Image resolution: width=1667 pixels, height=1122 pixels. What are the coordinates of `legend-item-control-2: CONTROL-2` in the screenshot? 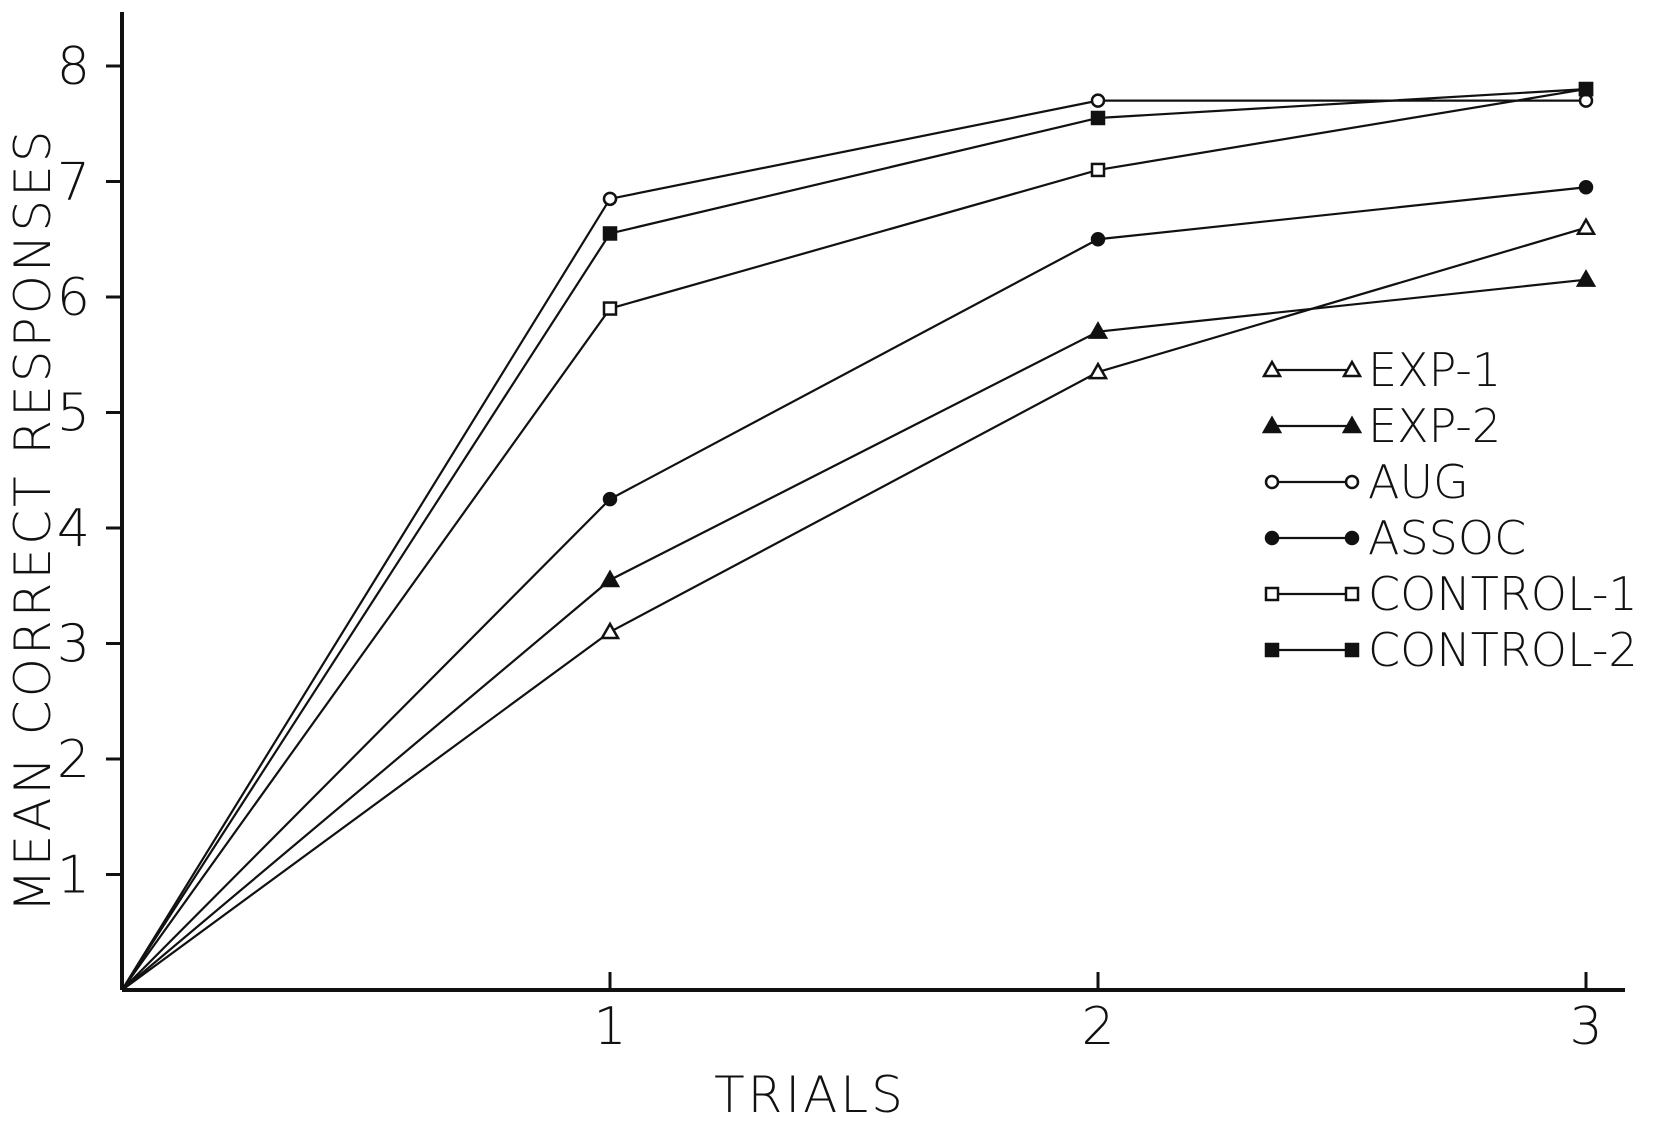 It's located at (1451, 650).